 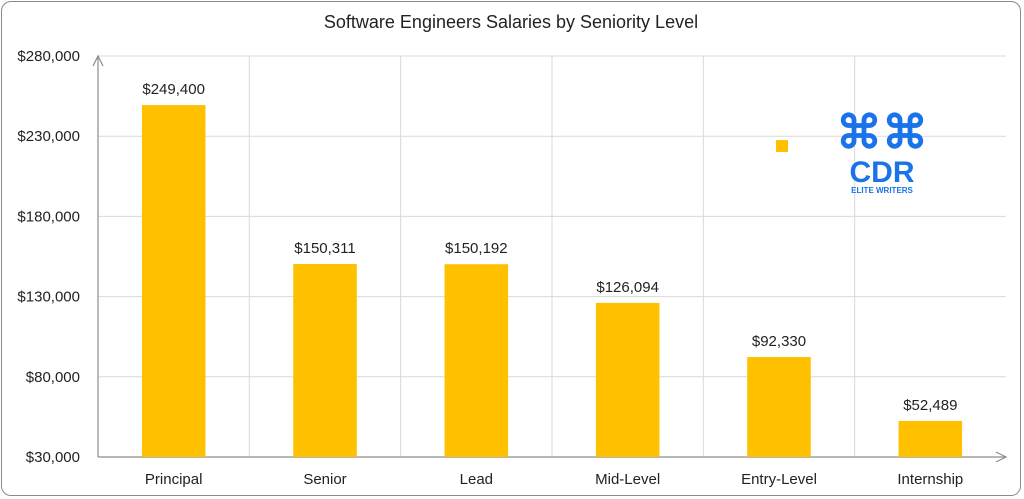 What do you see at coordinates (476, 479) in the screenshot?
I see `x-tick-label: Lead` at bounding box center [476, 479].